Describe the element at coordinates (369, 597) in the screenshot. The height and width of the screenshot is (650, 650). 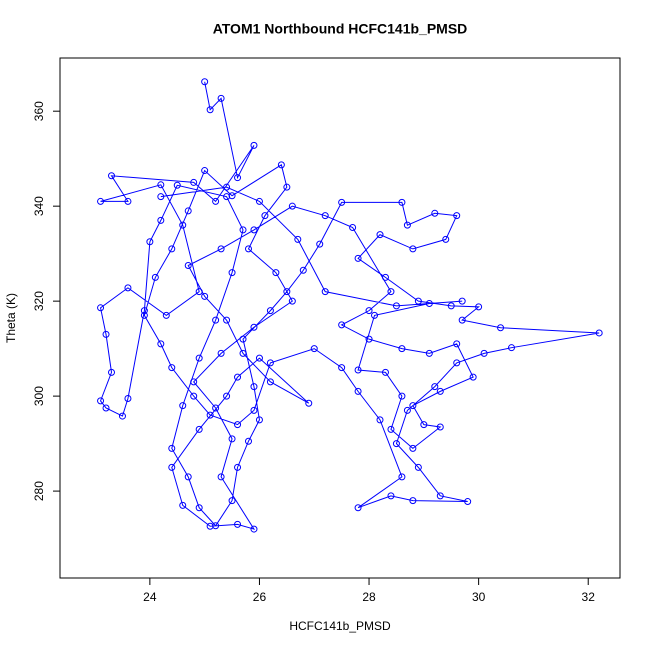
I see `x-tick-label: 28` at that location.